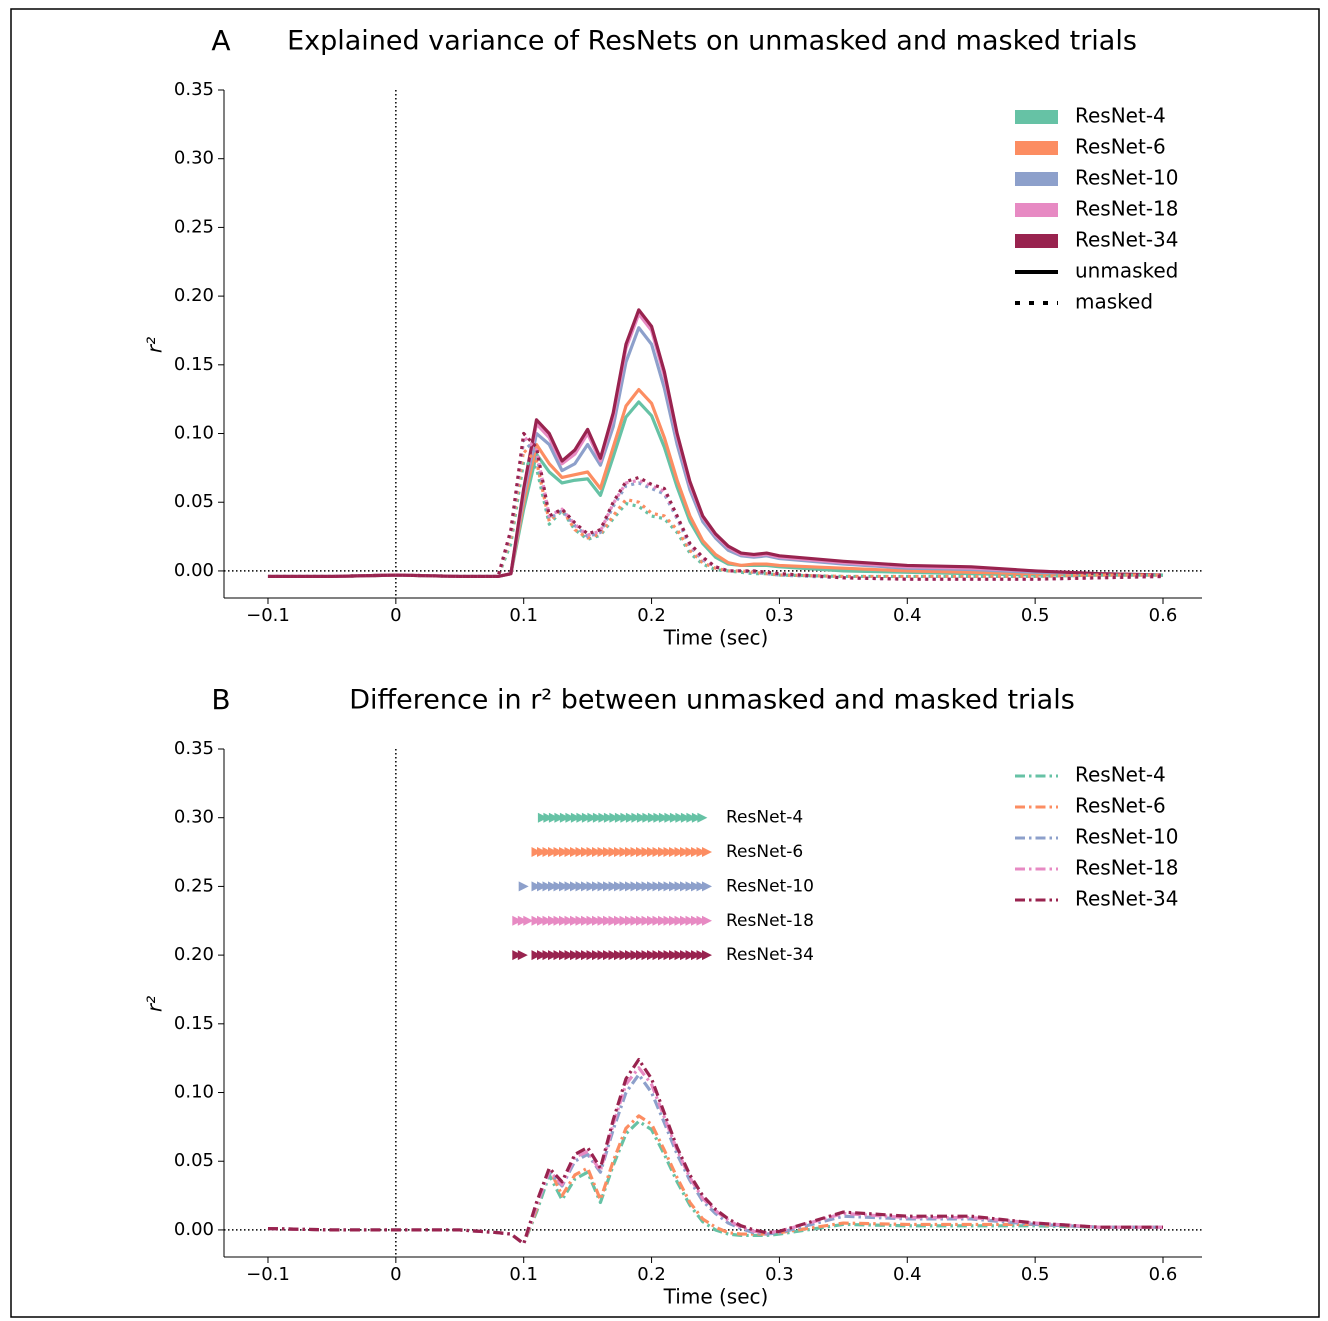 The height and width of the screenshot is (1321, 1328). I want to click on legend-label: masked, so click(1114, 302).